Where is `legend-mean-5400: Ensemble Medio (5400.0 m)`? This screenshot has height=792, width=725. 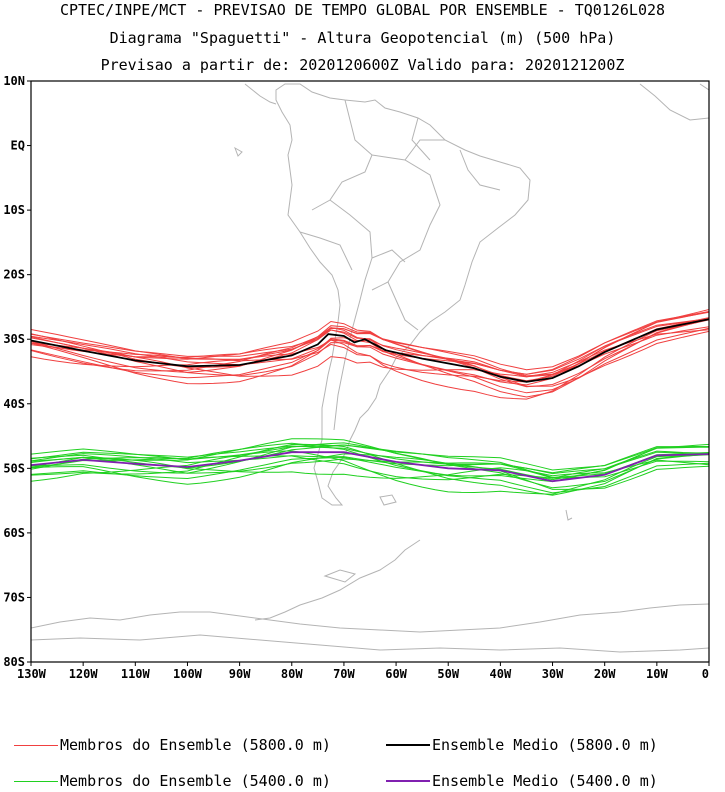
legend-mean-5400: Ensemble Medio (5400.0 m) is located at coordinates (522, 781).